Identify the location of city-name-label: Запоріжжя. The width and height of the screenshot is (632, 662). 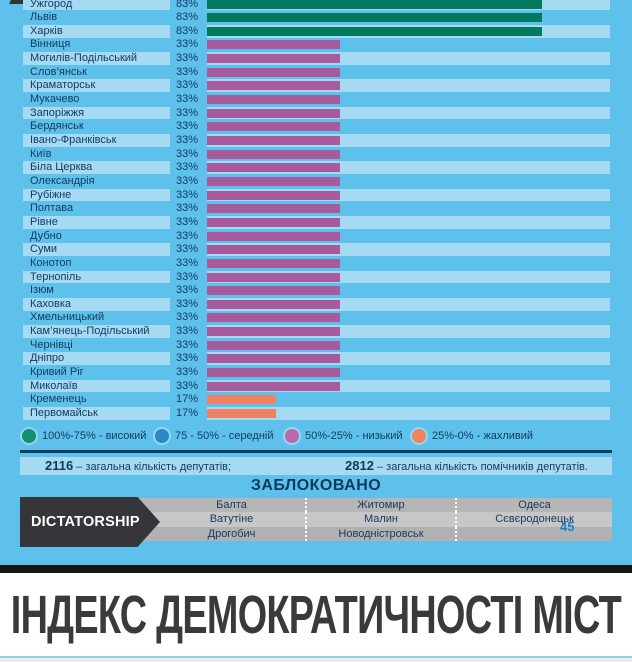
(96, 113).